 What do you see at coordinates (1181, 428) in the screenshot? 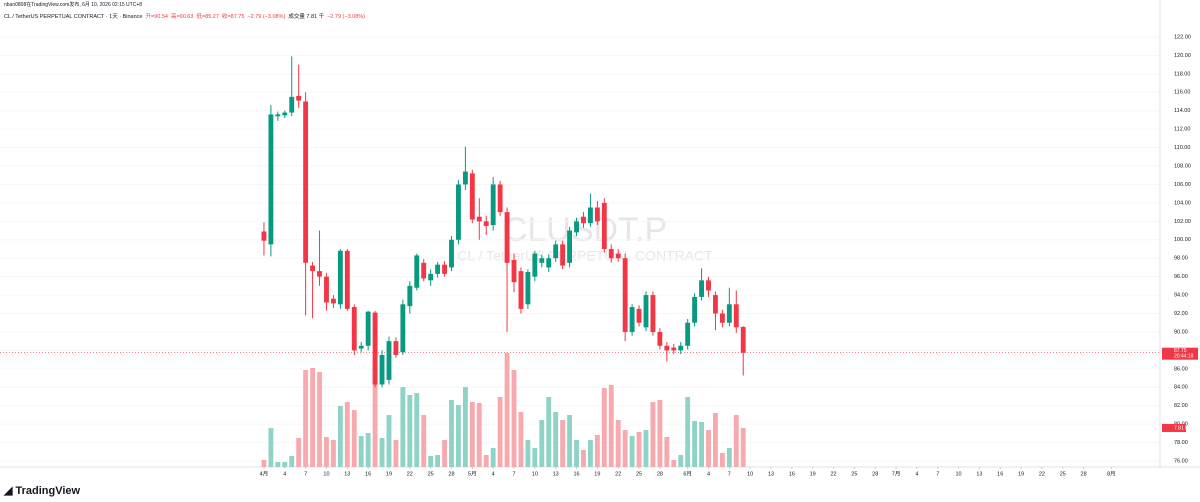
I see `last-volume-label: 7.81 K` at bounding box center [1181, 428].